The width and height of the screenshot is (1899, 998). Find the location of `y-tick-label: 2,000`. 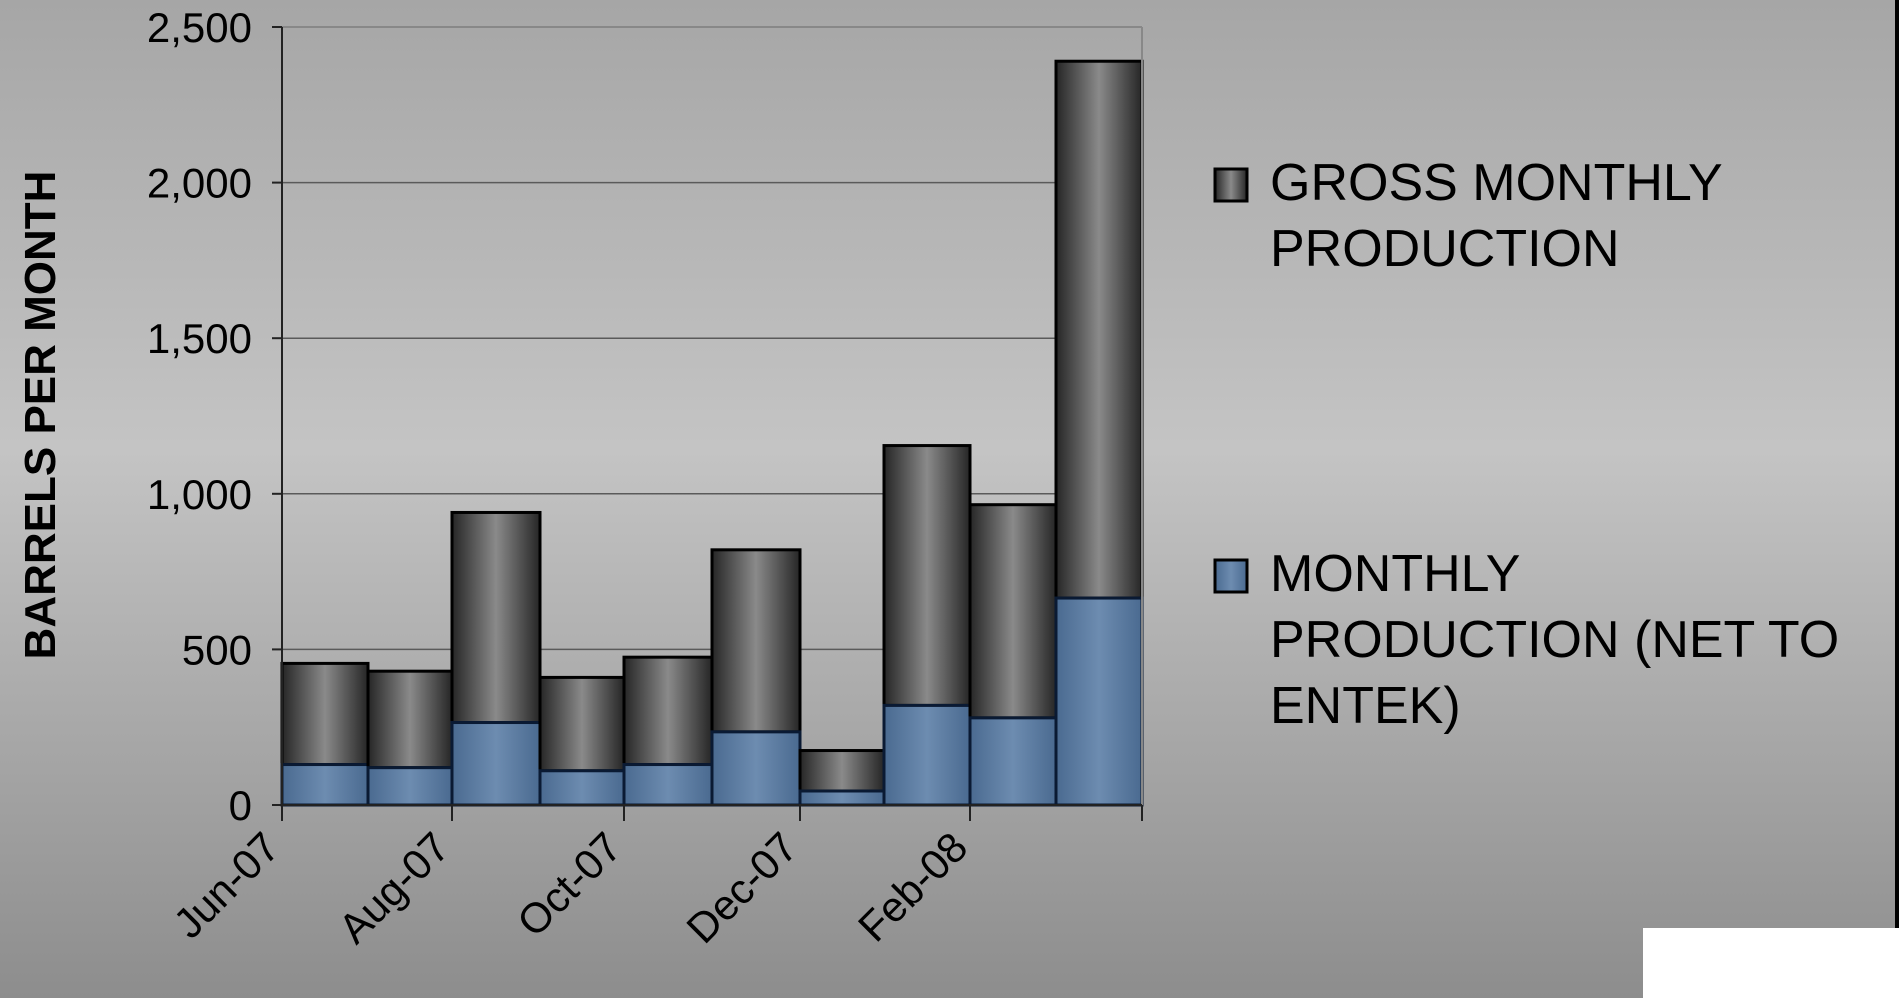

y-tick-label: 2,000 is located at coordinates (199, 183).